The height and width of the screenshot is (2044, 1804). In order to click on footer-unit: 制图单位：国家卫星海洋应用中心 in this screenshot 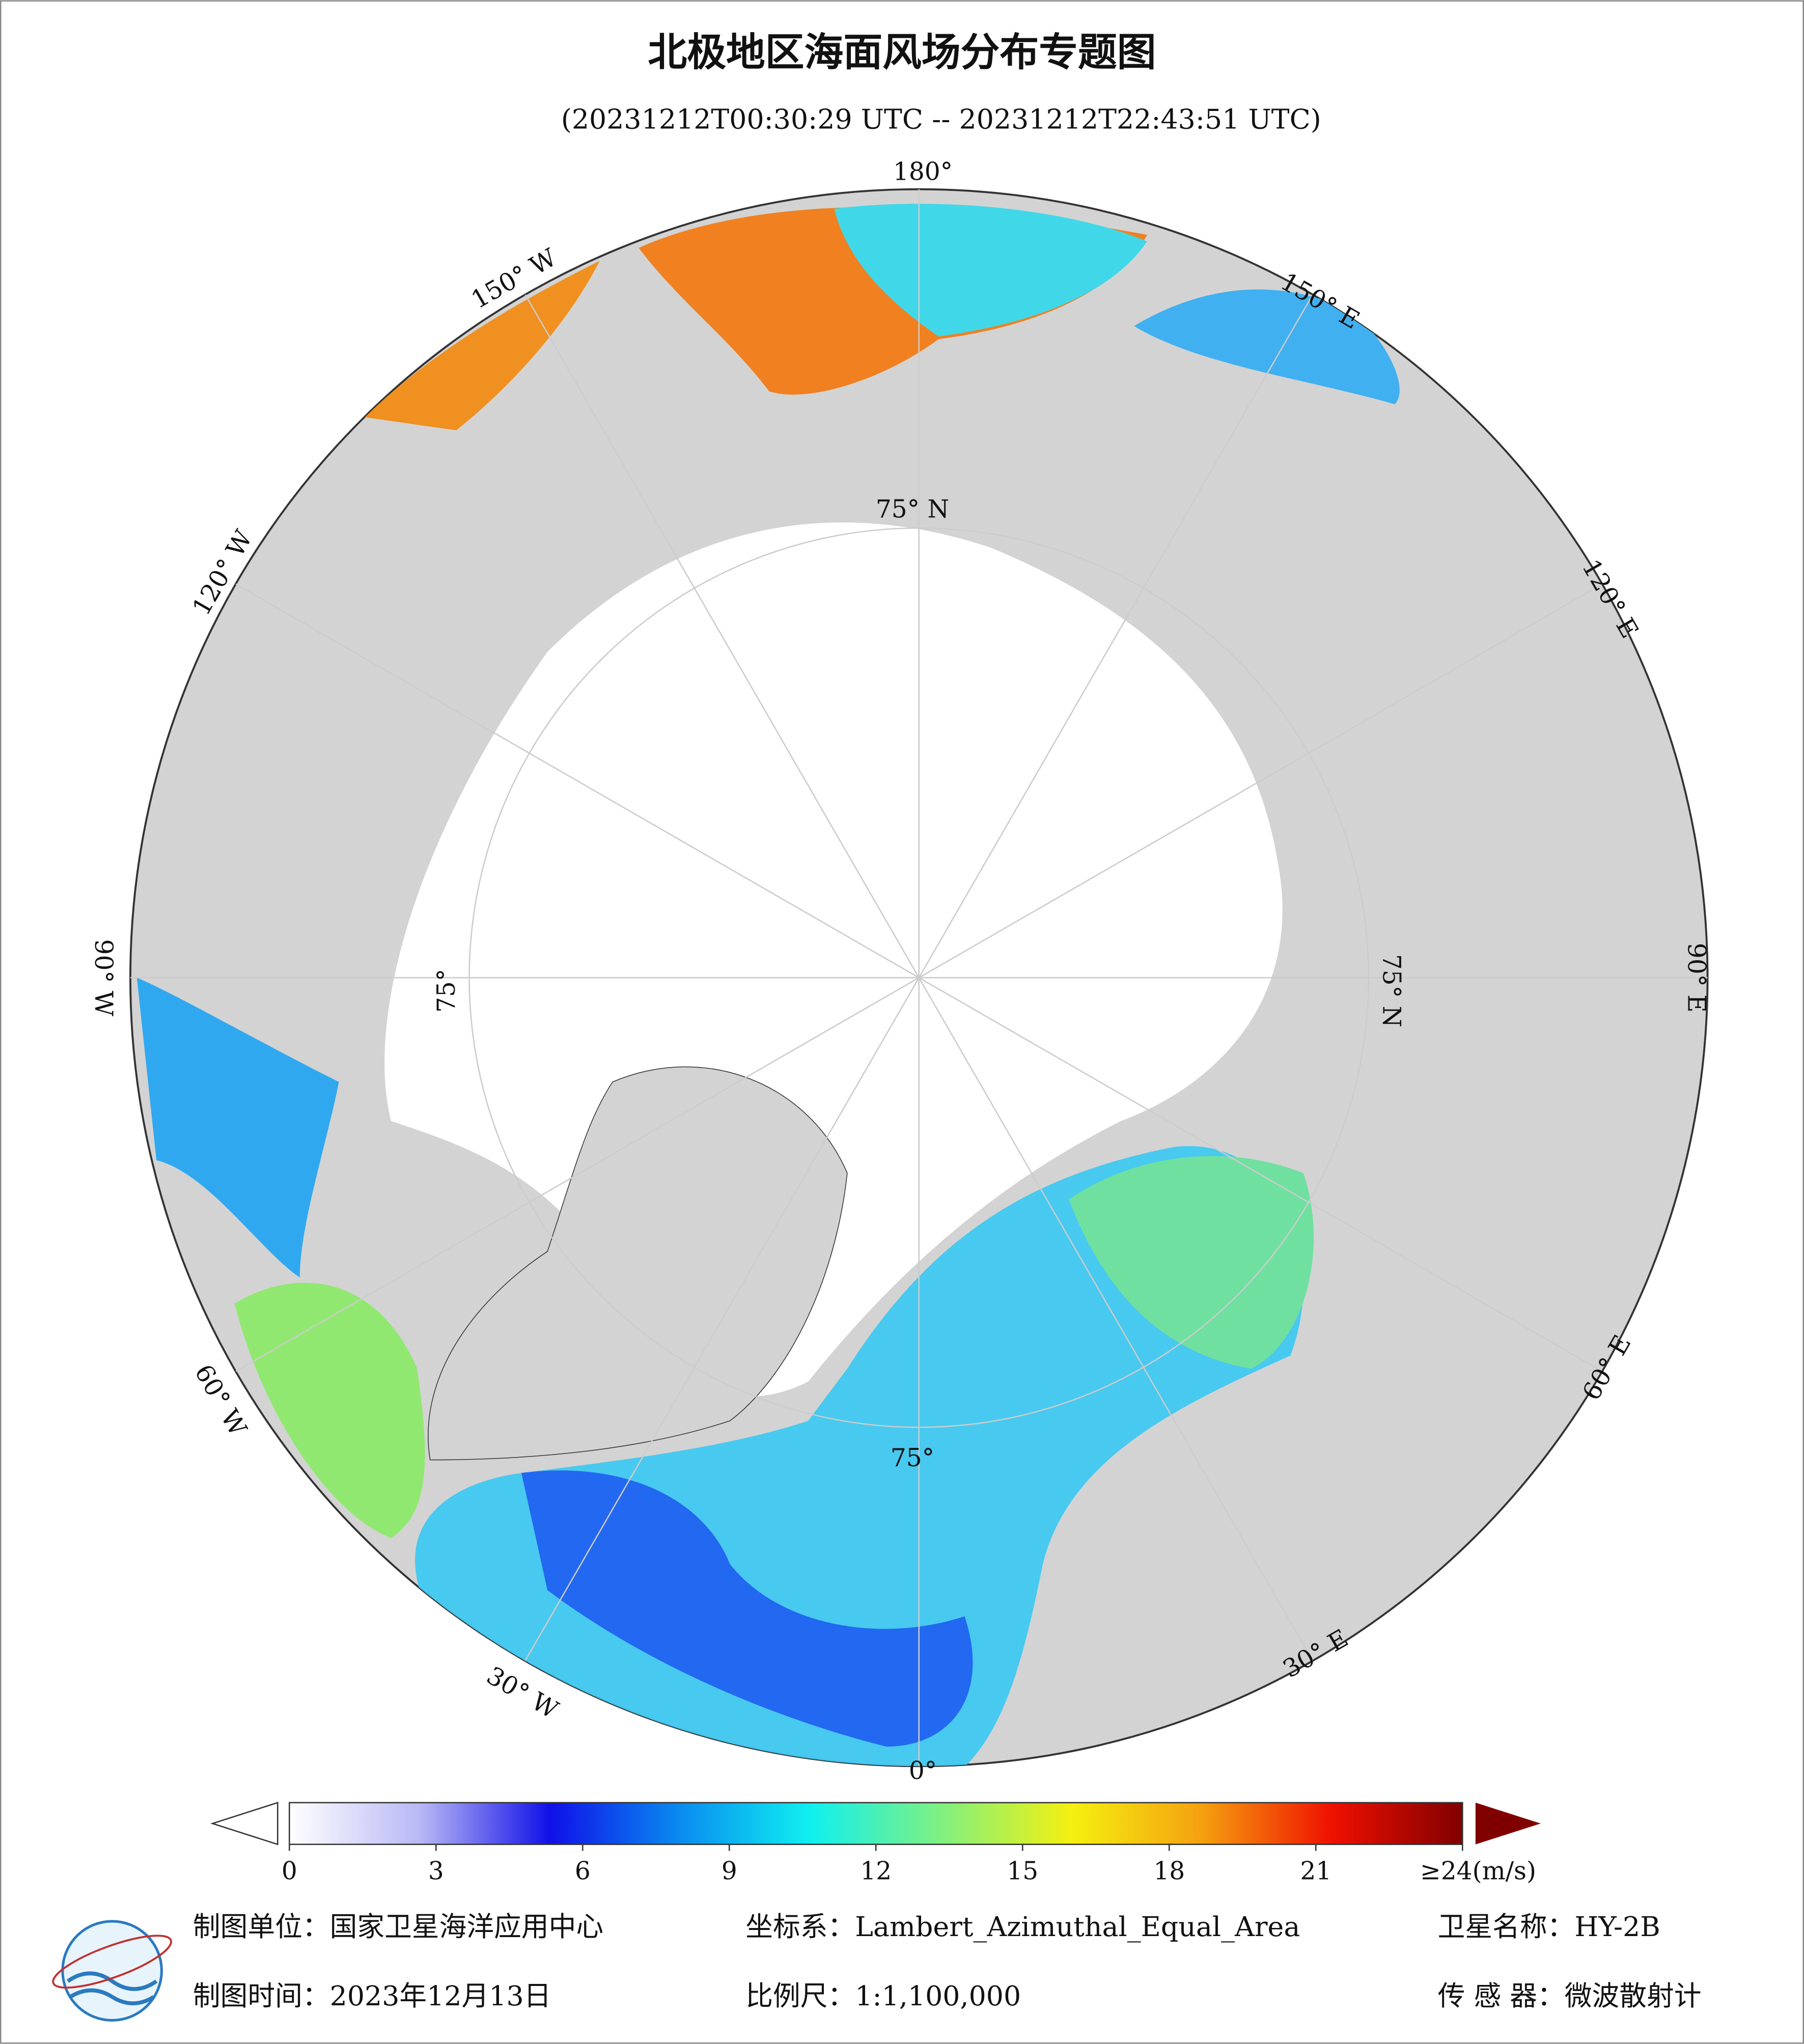, I will do `click(398, 1927)`.